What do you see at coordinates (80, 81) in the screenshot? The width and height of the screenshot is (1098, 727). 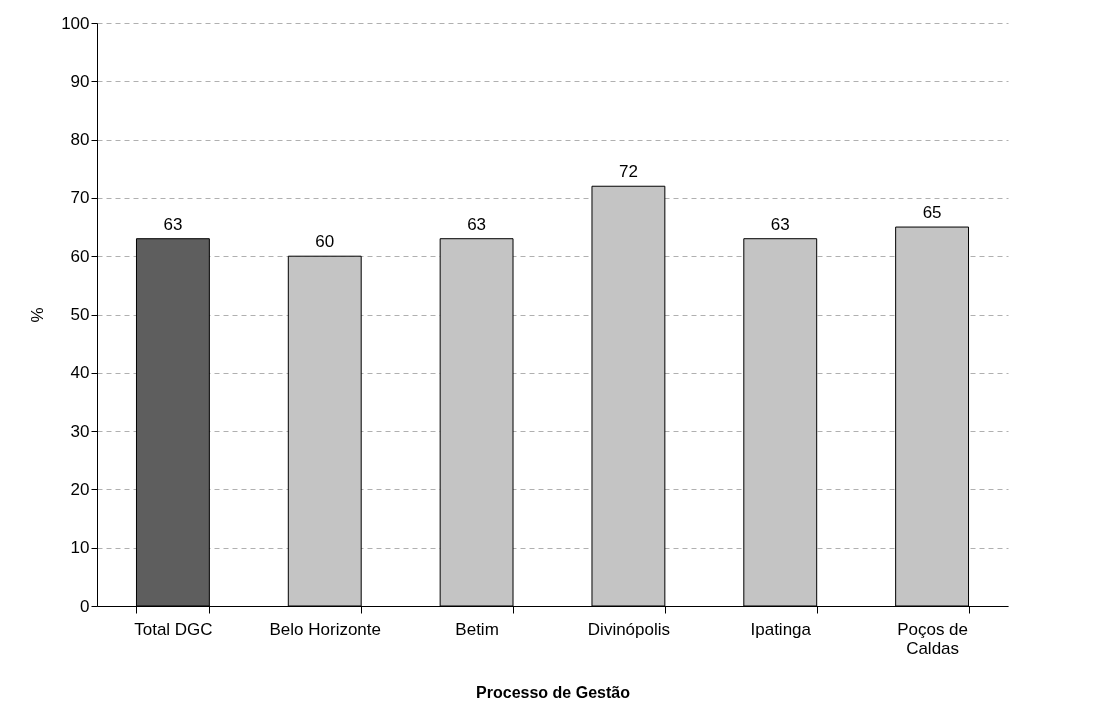 I see `y-tick-label: 90` at bounding box center [80, 81].